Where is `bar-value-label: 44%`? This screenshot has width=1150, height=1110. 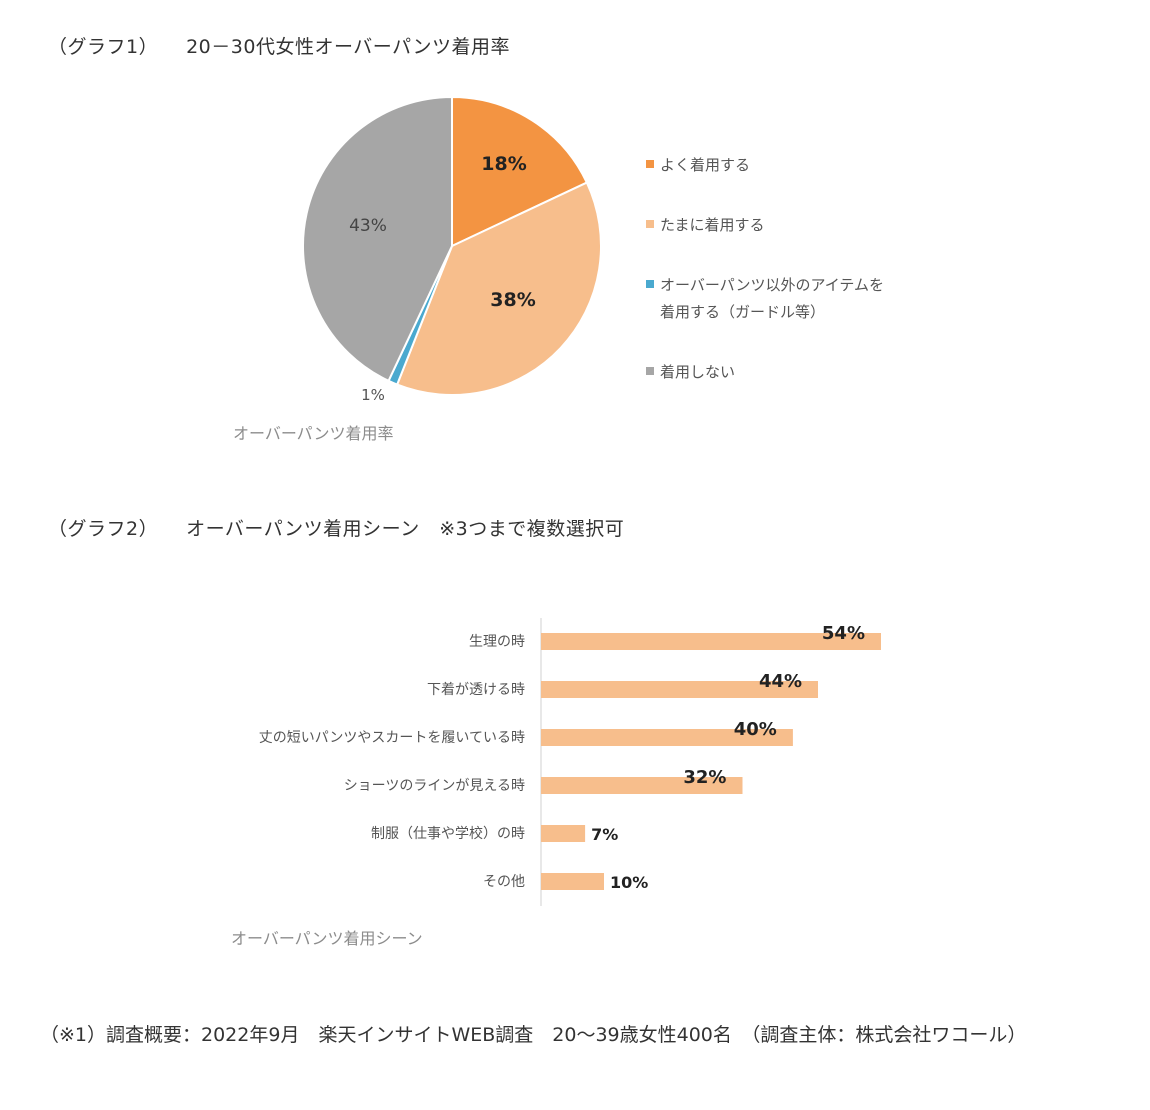
bar-value-label: 44% is located at coordinates (780, 681).